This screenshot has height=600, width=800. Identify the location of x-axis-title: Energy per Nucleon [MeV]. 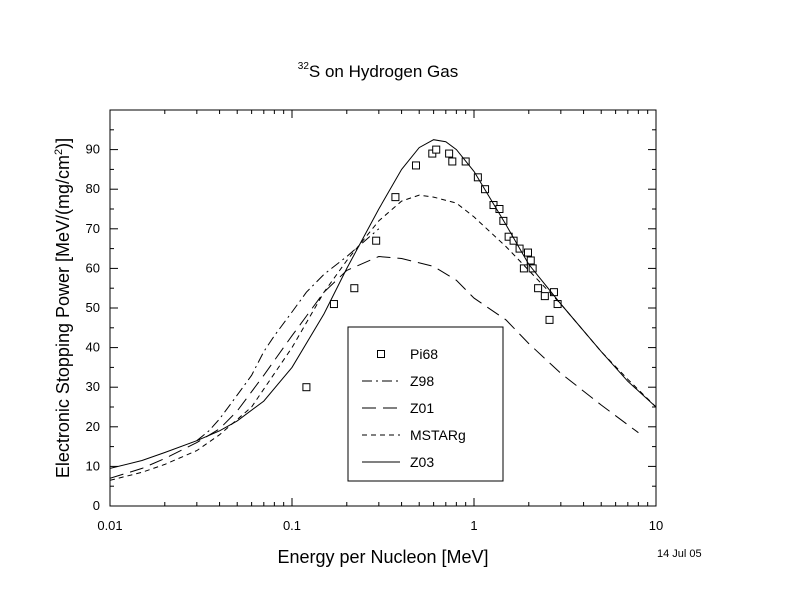
(382, 557).